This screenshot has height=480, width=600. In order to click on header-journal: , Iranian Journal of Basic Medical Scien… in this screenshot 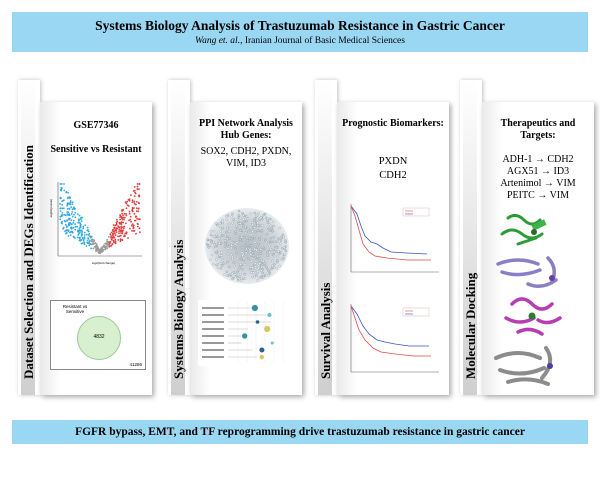, I will do `click(322, 41)`.